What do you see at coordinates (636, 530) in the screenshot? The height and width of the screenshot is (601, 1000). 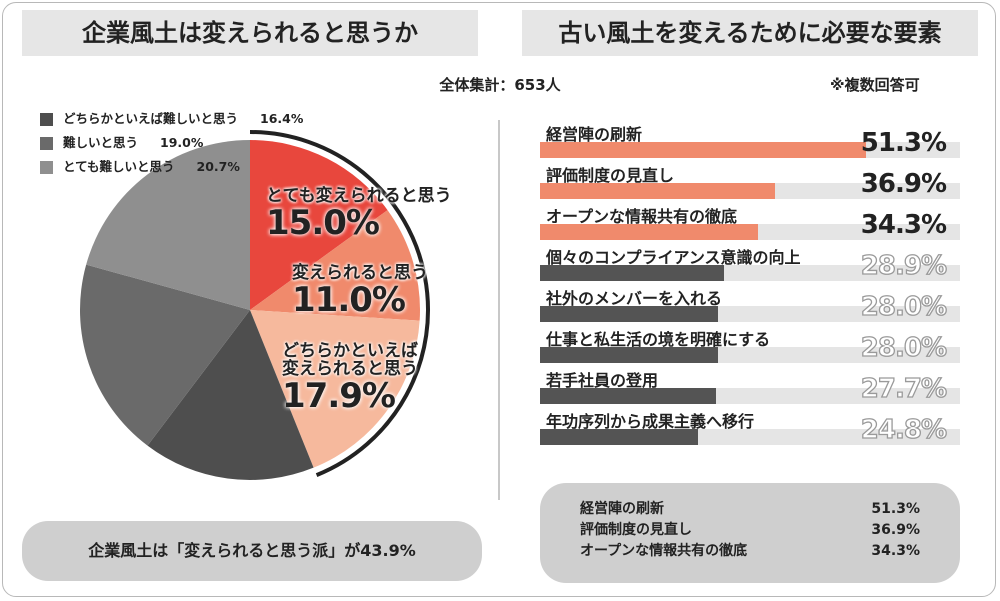 I see `summary-label: 評価制度の見直し` at bounding box center [636, 530].